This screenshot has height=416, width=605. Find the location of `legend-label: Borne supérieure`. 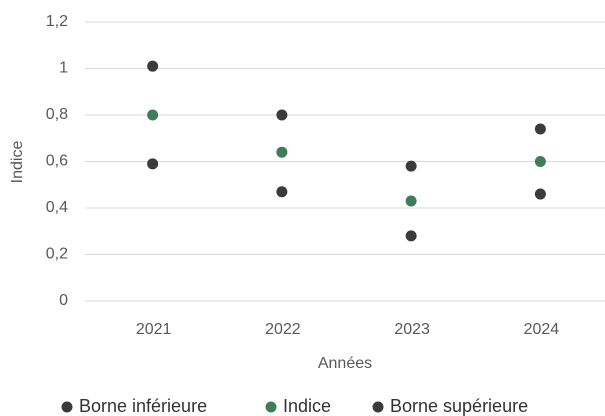

legend-label: Borne supérieure is located at coordinates (459, 406).